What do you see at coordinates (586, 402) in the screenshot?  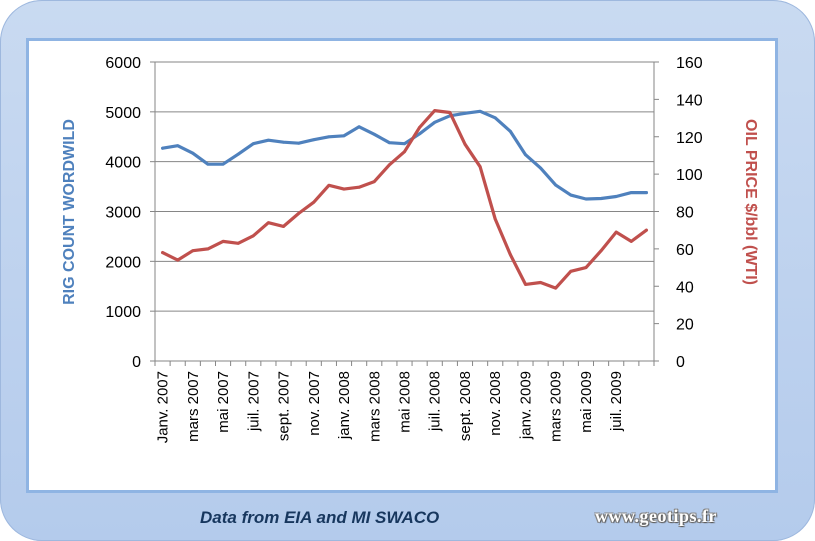 I see `x-tick-label: mai 2009` at bounding box center [586, 402].